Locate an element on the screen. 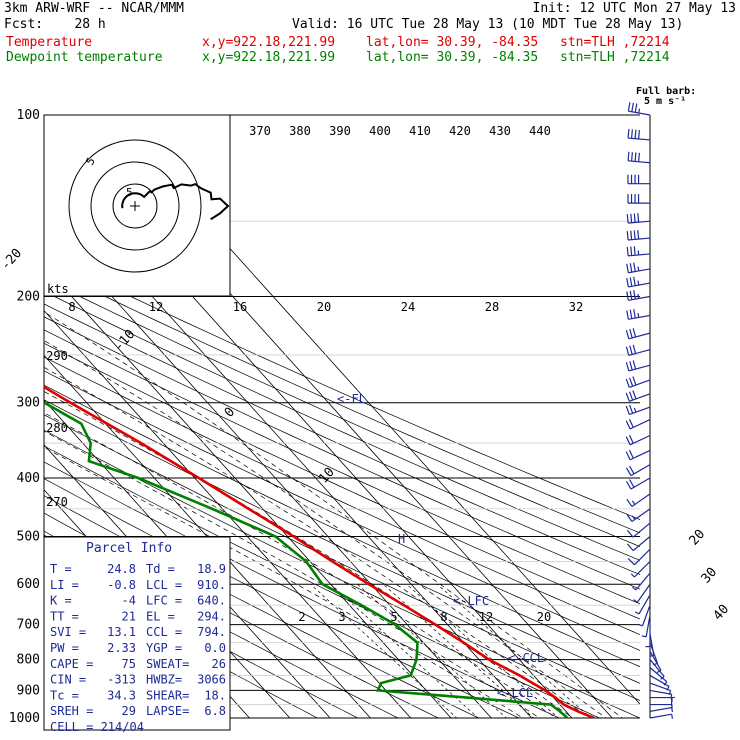  dry-adiabat-label: 390 is located at coordinates (340, 131).